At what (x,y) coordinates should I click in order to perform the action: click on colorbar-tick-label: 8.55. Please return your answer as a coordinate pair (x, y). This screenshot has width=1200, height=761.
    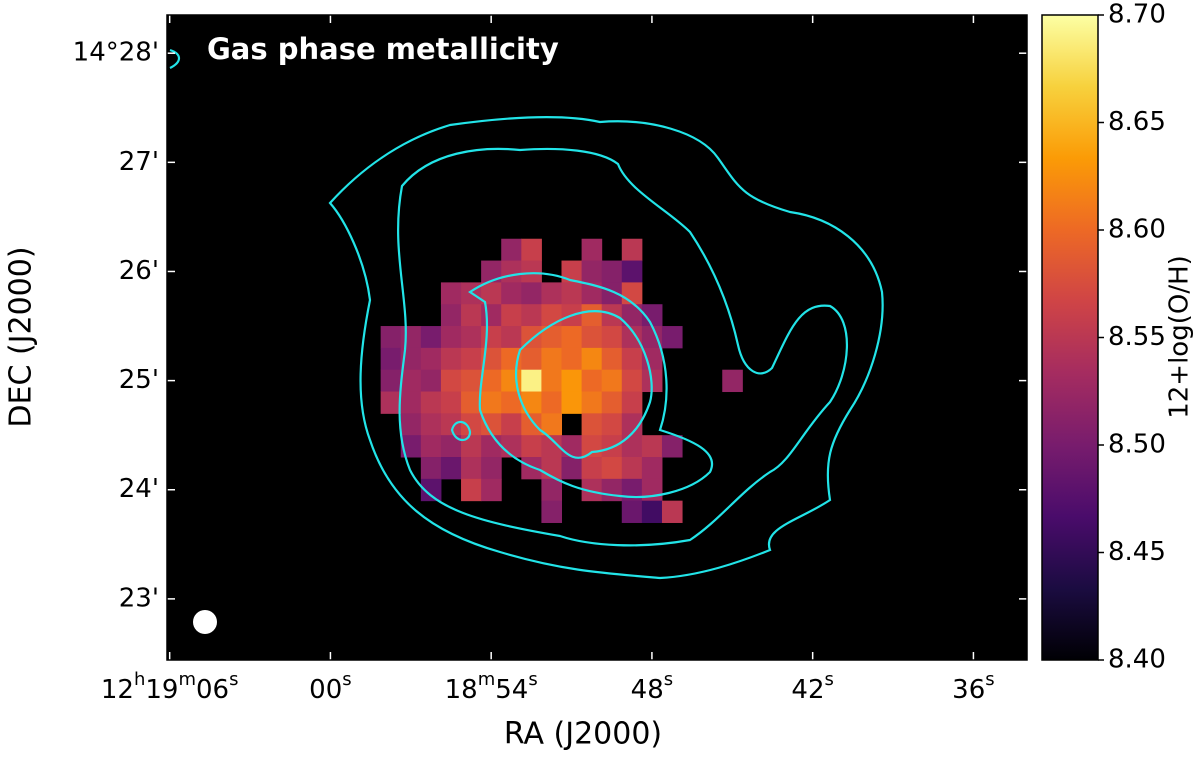
    Looking at the image, I should click on (1137, 337).